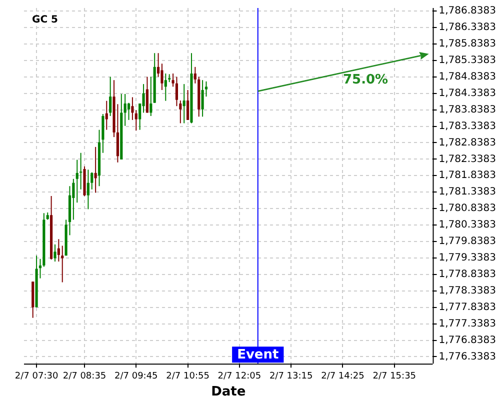  Describe the element at coordinates (467, 11) in the screenshot. I see `y-tick-label: 1,786.8383` at that location.